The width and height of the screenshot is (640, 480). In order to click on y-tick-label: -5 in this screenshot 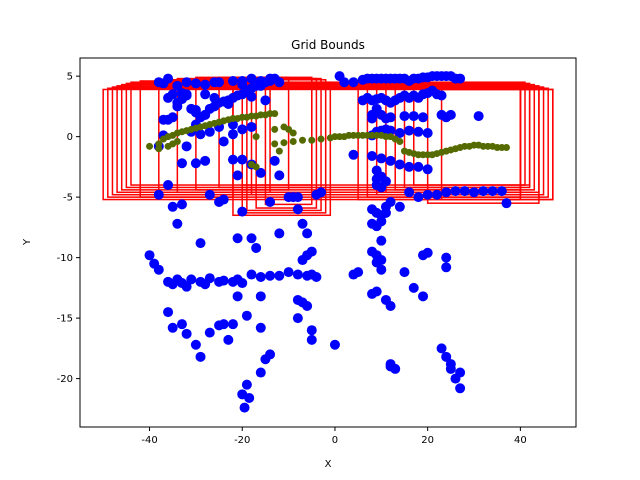, I will do `click(68, 198)`.